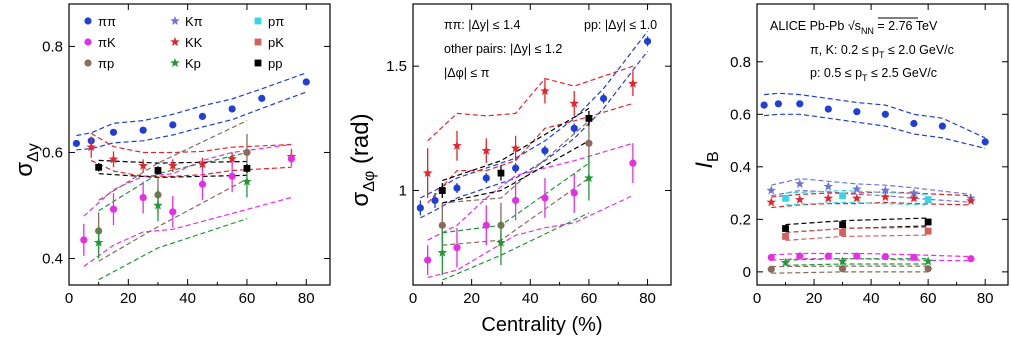 The image size is (1012, 341). What do you see at coordinates (276, 21) in the screenshot?
I see `legend-label: pπ` at bounding box center [276, 21].